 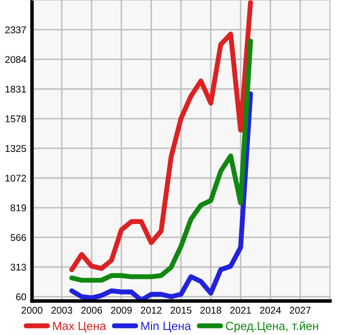 What do you see at coordinates (181, 310) in the screenshot?
I see `x-tick-label: 2015` at bounding box center [181, 310].